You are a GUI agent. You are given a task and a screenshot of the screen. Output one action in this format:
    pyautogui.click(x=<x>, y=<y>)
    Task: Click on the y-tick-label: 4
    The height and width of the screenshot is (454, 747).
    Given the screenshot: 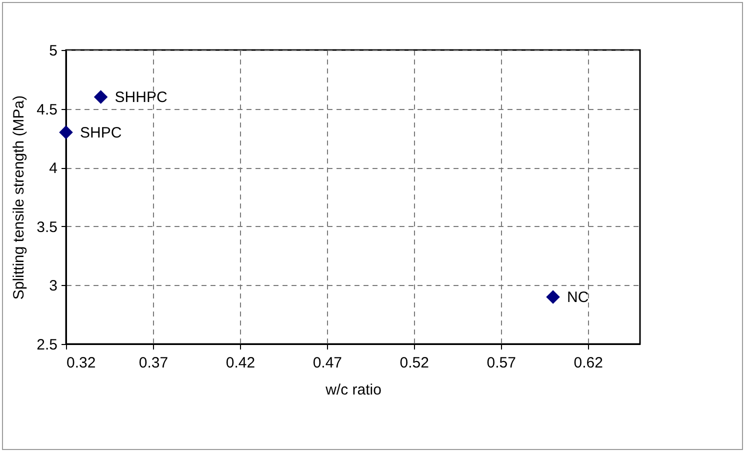 What is the action you would take?
    pyautogui.click(x=53, y=169)
    